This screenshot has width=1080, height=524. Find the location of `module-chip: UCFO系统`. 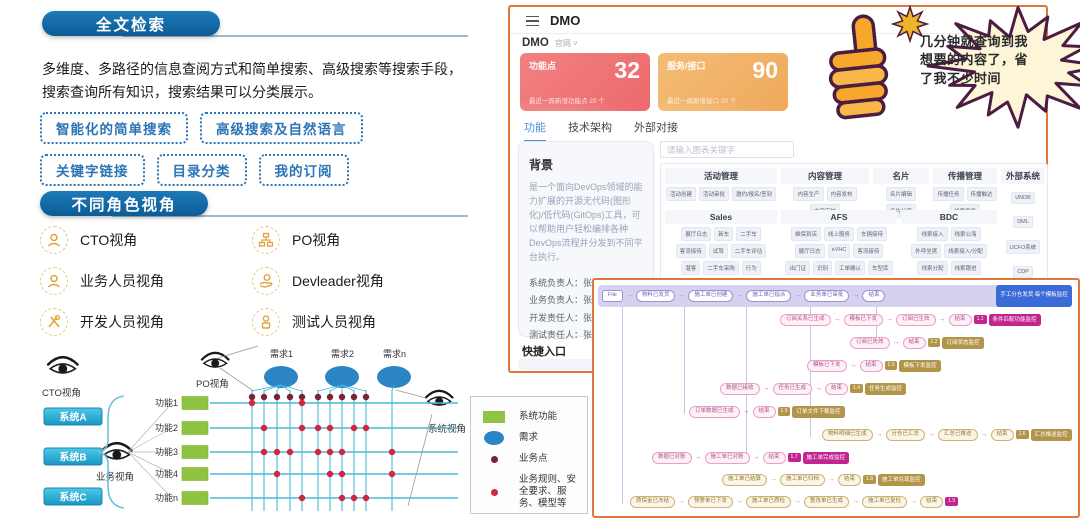

module-chip: UCFO系统 is located at coordinates (1023, 247).